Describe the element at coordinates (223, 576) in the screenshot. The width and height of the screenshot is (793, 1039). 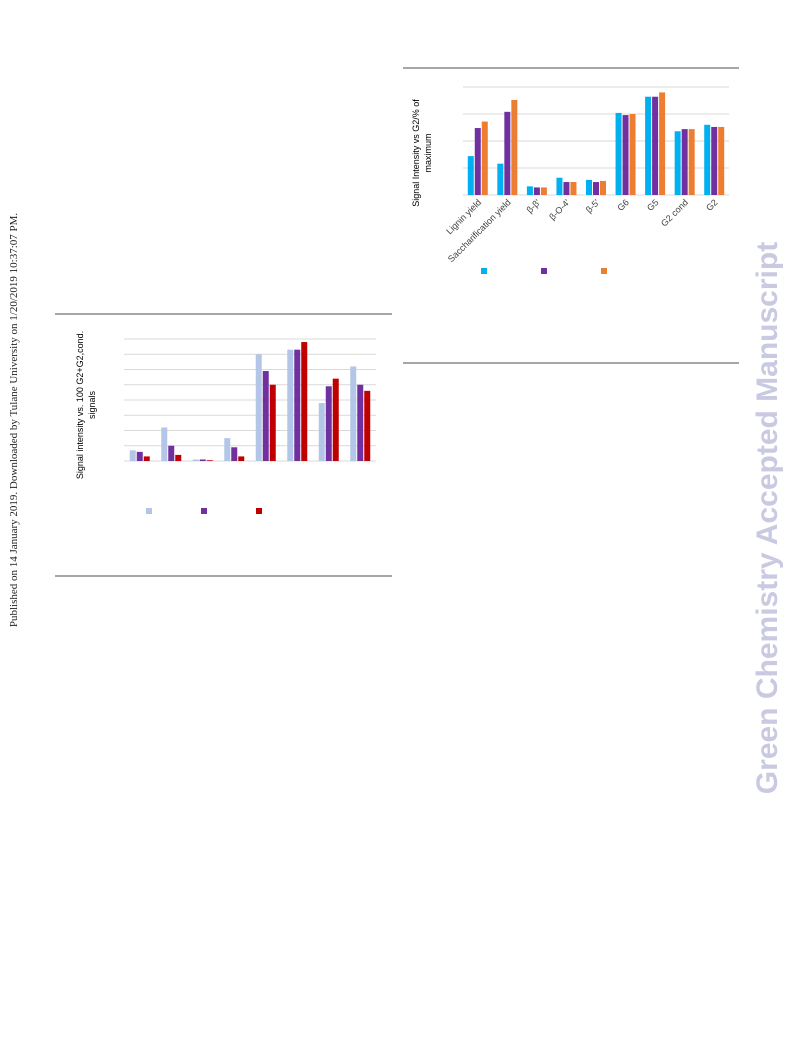
I see `figure-bottom-rule-left` at that location.